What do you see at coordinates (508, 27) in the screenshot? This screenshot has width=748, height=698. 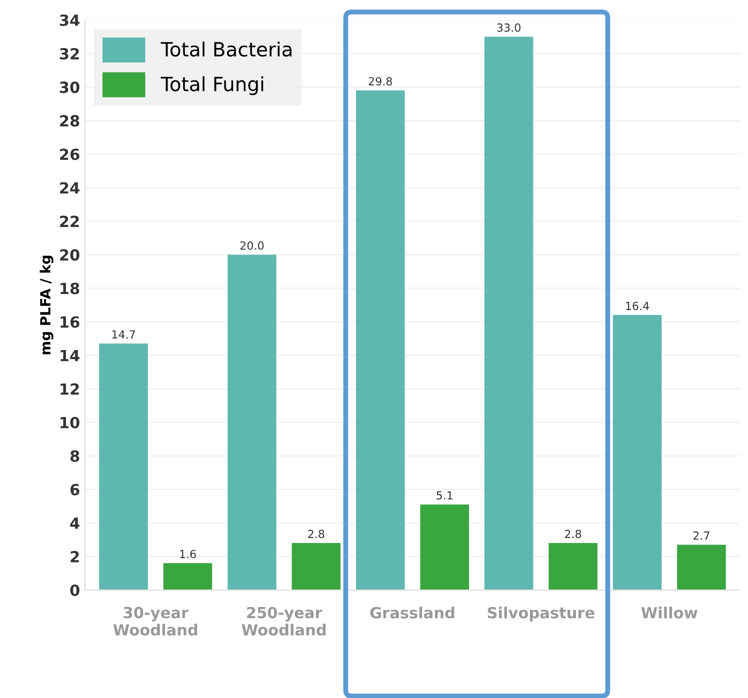 I see `data-label: 33.0` at bounding box center [508, 27].